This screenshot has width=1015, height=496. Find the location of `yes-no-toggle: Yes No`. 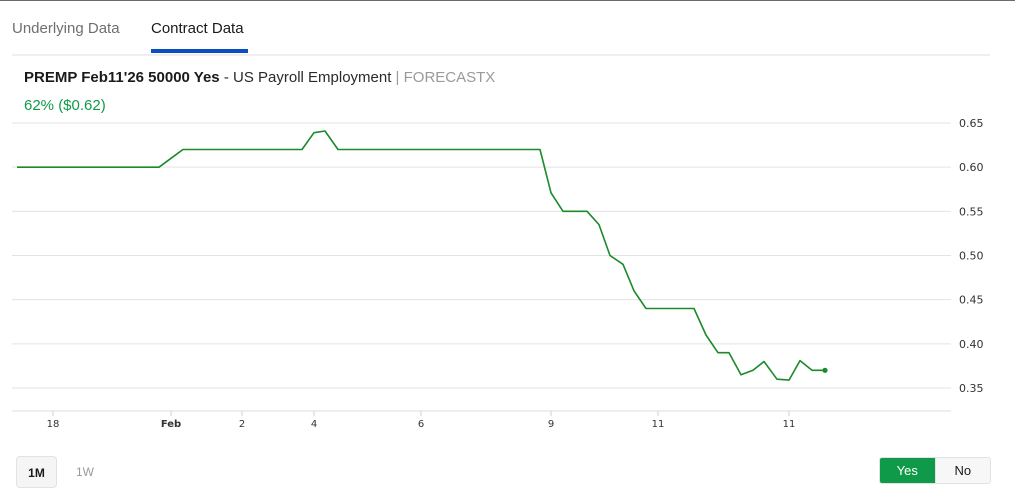

yes-no-toggle: Yes No is located at coordinates (935, 470).